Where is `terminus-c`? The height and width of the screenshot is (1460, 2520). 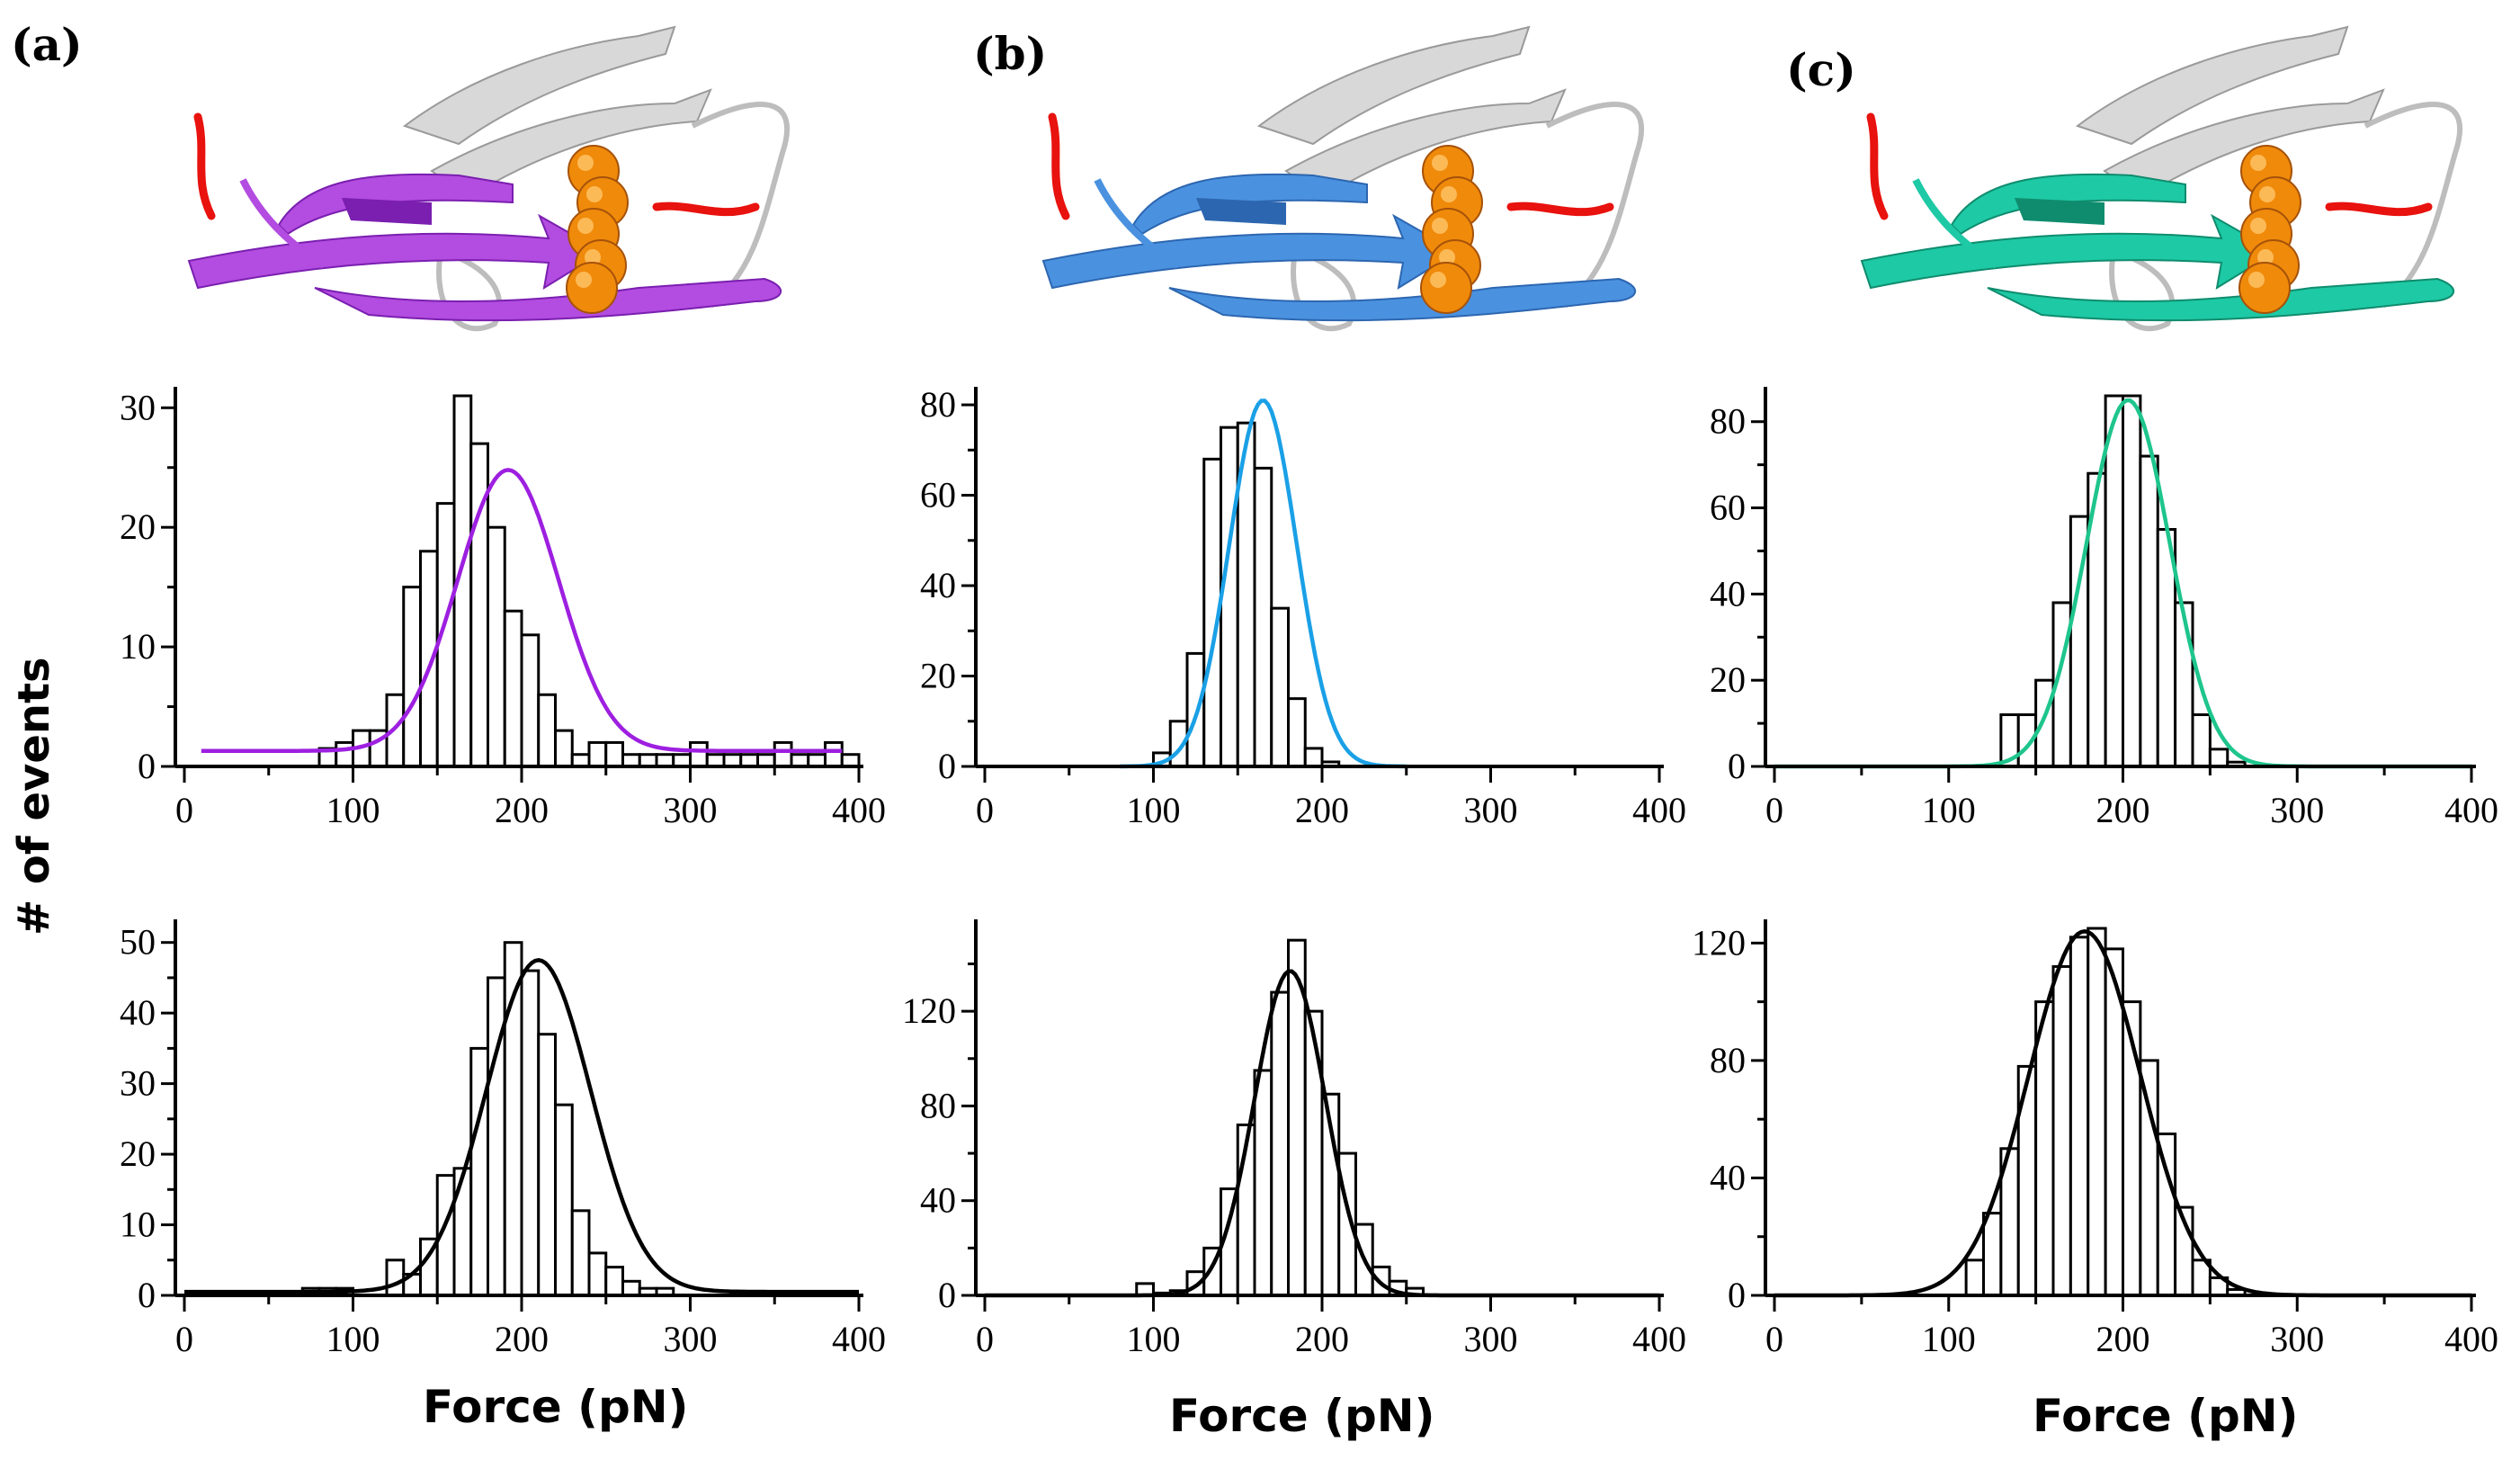
terminus-c is located at coordinates (2379, 210).